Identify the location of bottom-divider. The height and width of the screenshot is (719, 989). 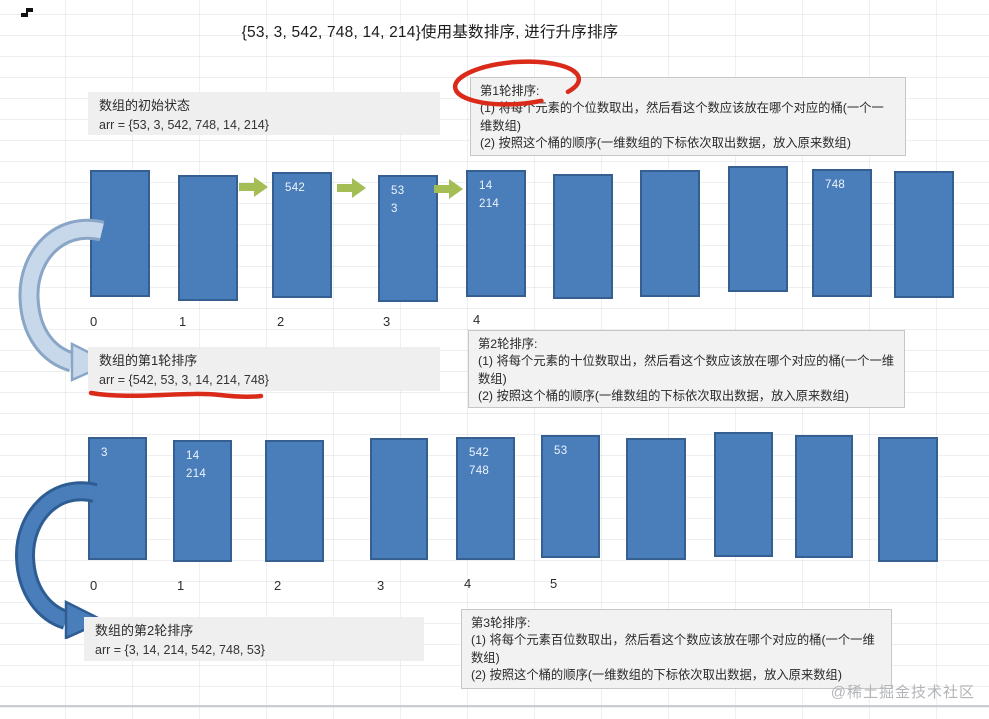
(494, 706).